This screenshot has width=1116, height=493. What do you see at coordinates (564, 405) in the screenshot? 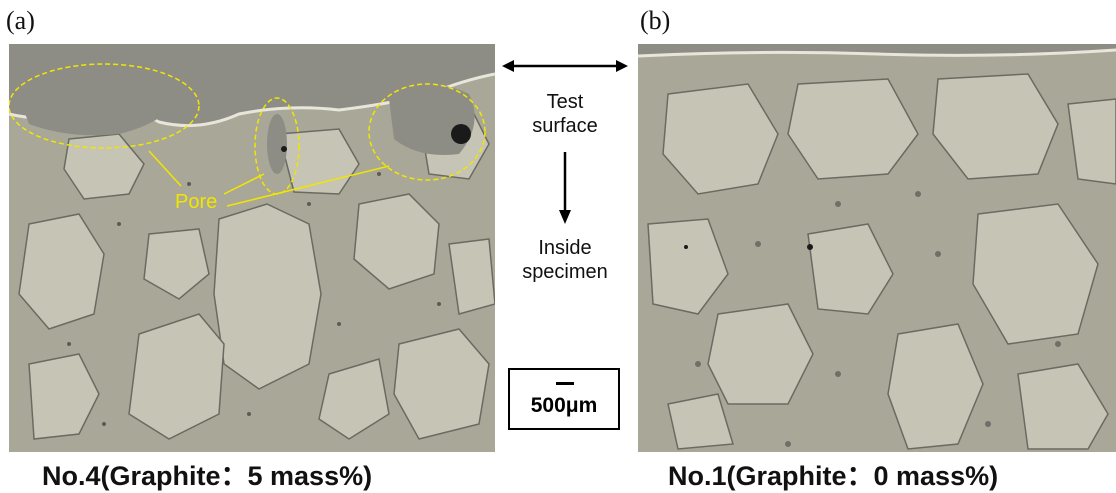
I see `scale-bar-label: 500μm` at bounding box center [564, 405].